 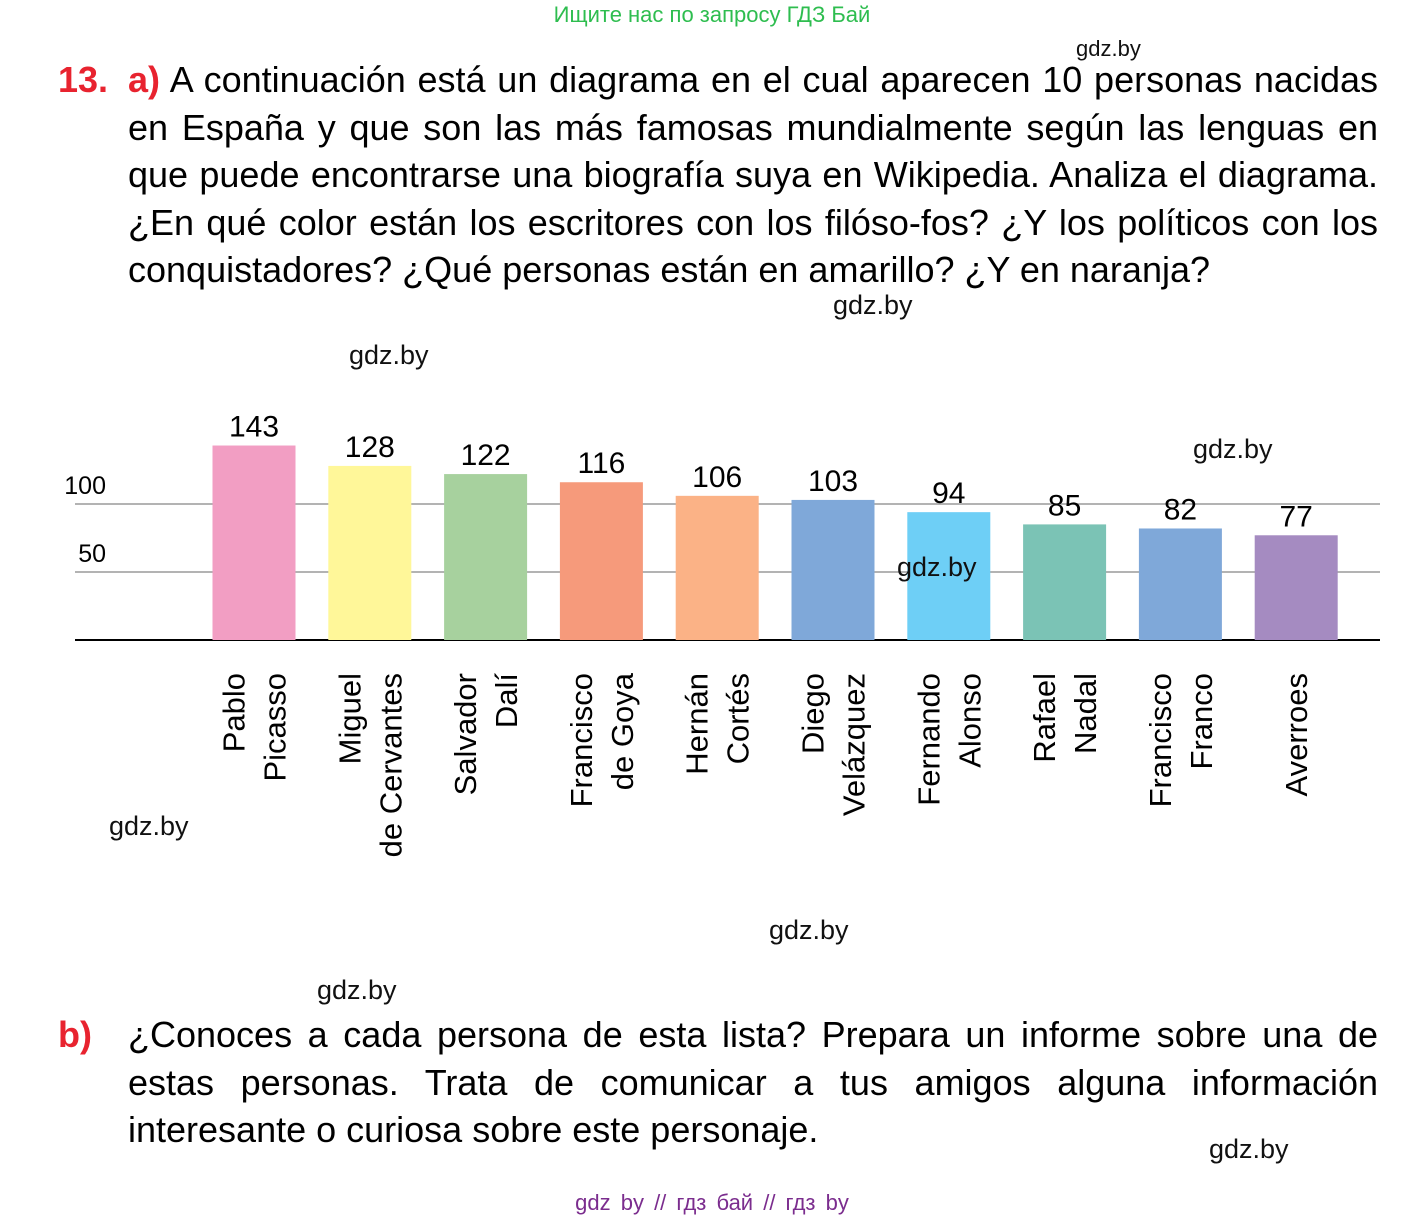 What do you see at coordinates (1085, 713) in the screenshot?
I see `category-label: Nadal` at bounding box center [1085, 713].